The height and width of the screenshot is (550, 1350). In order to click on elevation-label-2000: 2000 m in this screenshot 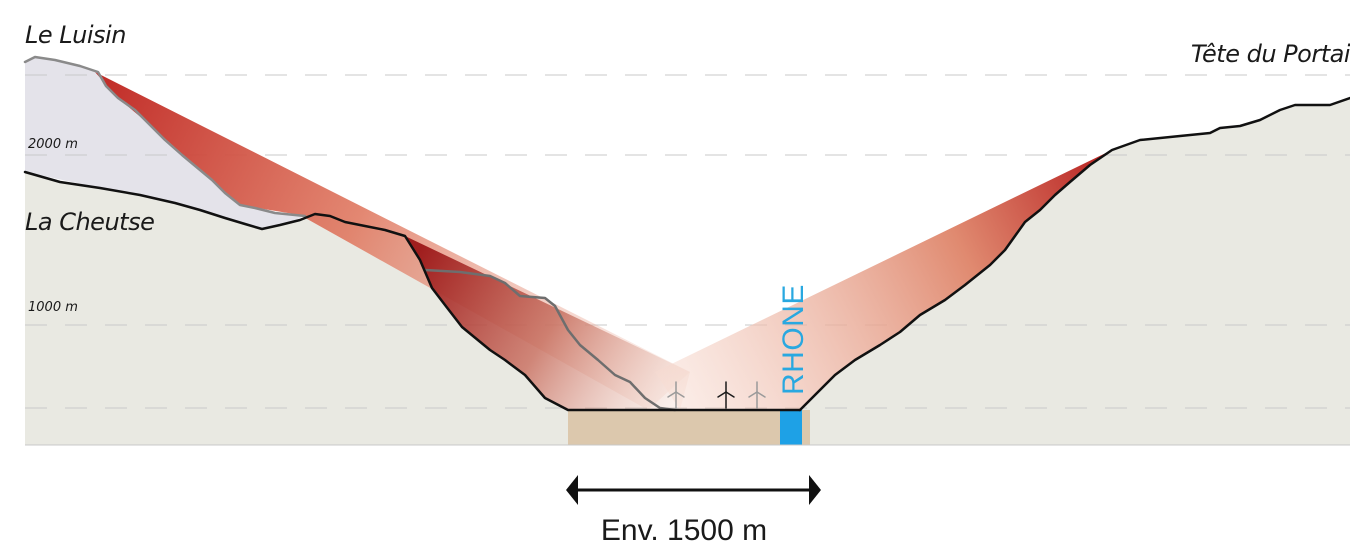, I will do `click(53, 144)`.